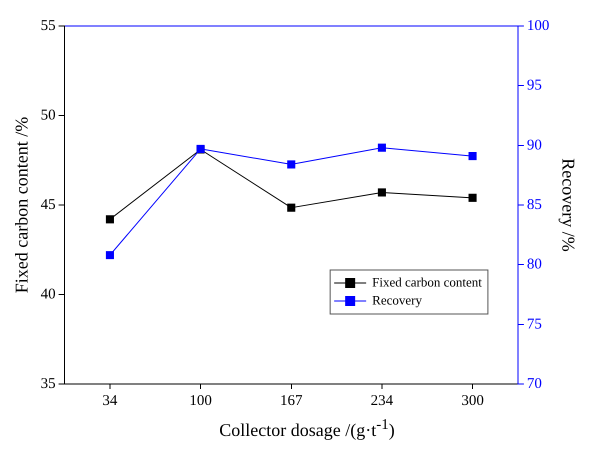 Image resolution: width=594 pixels, height=450 pixels. What do you see at coordinates (48, 384) in the screenshot?
I see `y-tick-label: 35` at bounding box center [48, 384].